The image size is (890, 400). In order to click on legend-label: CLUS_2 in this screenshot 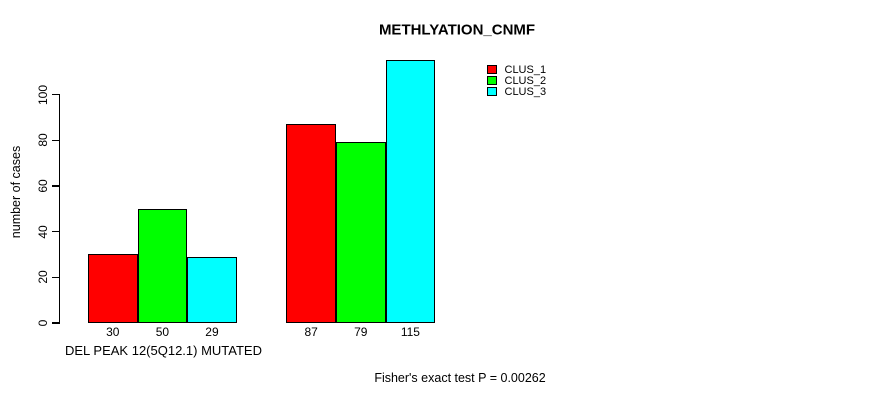, I will do `click(525, 80)`.